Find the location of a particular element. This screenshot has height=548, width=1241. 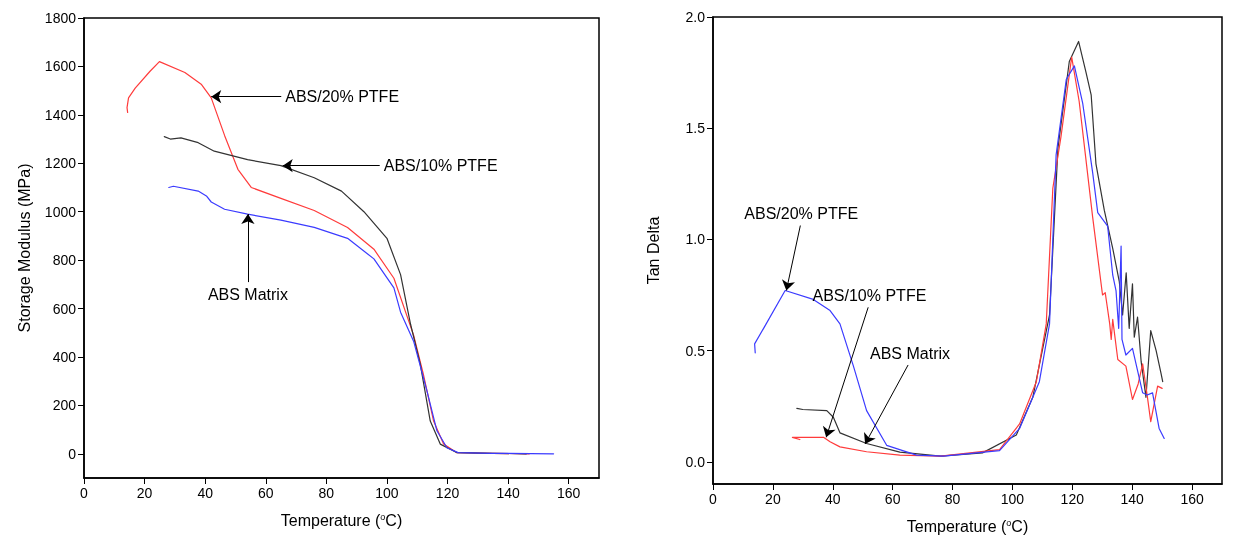

y-tick-label: 800 is located at coordinates (64, 260).